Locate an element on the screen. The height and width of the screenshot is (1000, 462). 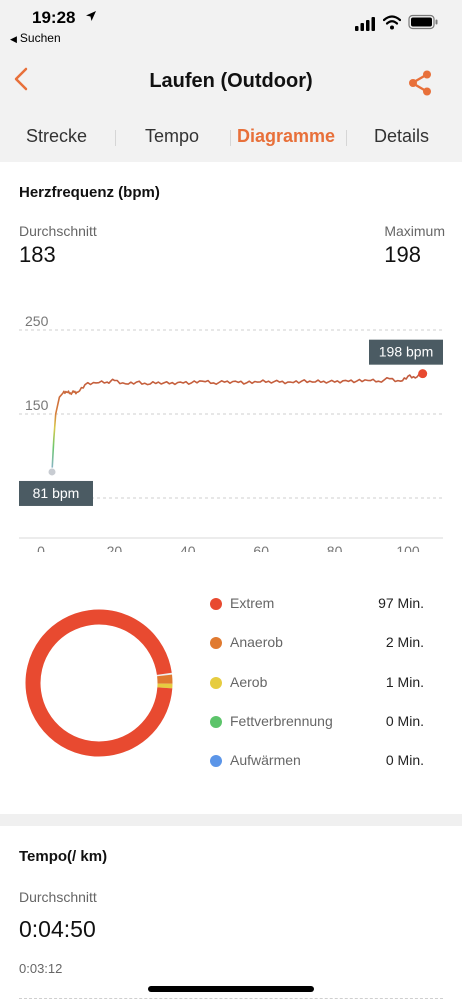
back-app-label: Suchen is located at coordinates (40, 38).